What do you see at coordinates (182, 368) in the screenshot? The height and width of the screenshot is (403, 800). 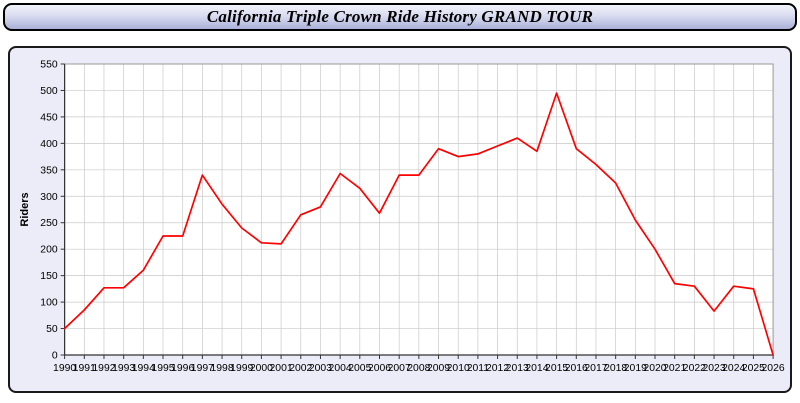 I see `x-tick-label: 1996` at bounding box center [182, 368].